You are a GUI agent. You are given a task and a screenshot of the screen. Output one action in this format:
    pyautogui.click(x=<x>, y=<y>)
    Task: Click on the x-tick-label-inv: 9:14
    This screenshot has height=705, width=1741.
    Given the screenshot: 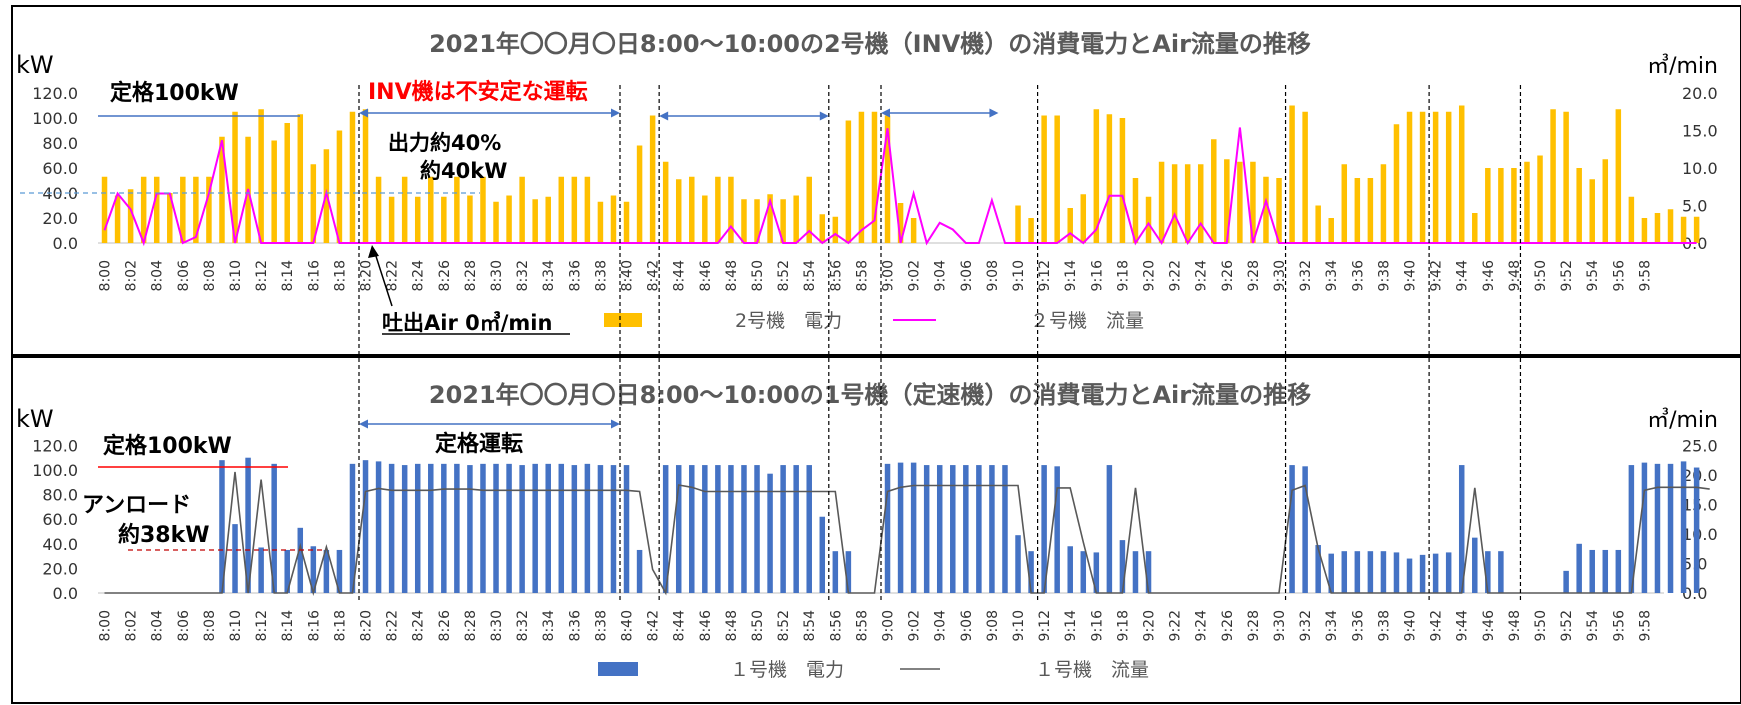 What is the action you would take?
    pyautogui.click(x=1071, y=276)
    